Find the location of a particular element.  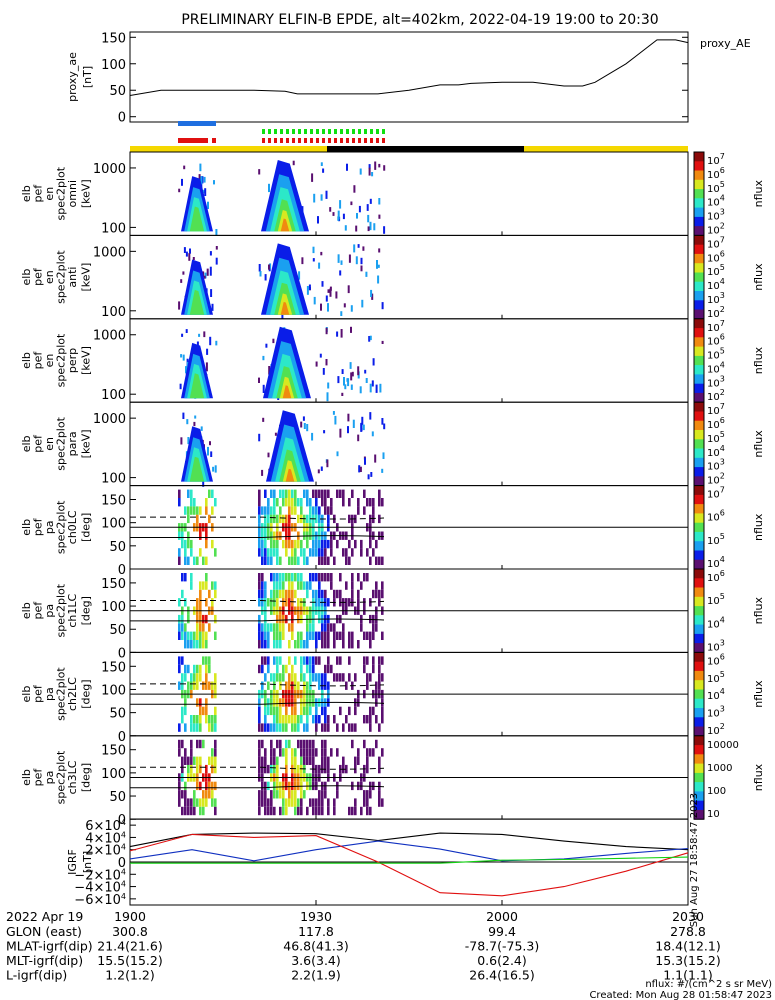

panel-ylabel-line: para is located at coordinates (72, 443).